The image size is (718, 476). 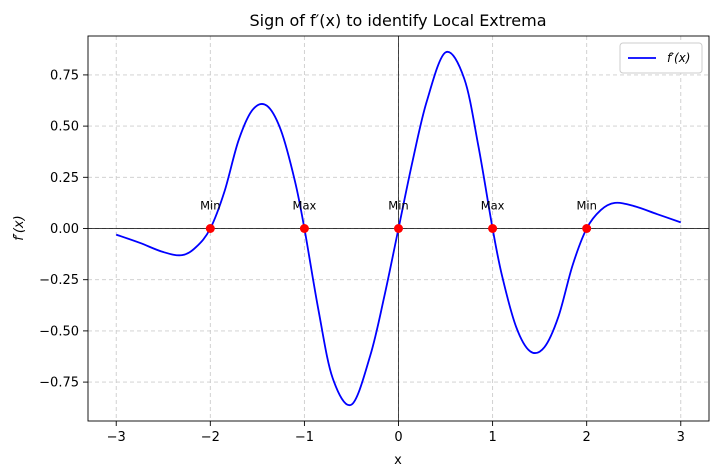 I want to click on x-tick-label: −1, so click(x=304, y=437).